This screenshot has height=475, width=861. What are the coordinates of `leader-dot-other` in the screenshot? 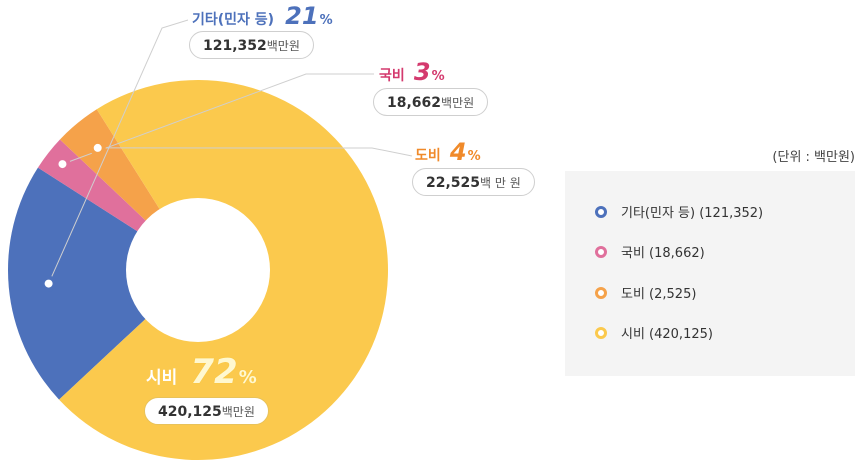 It's located at (48, 283).